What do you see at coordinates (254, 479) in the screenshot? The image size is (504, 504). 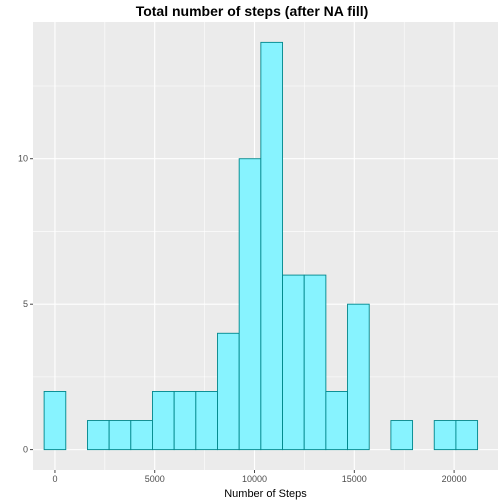 I see `x-tick-label: 10000` at bounding box center [254, 479].